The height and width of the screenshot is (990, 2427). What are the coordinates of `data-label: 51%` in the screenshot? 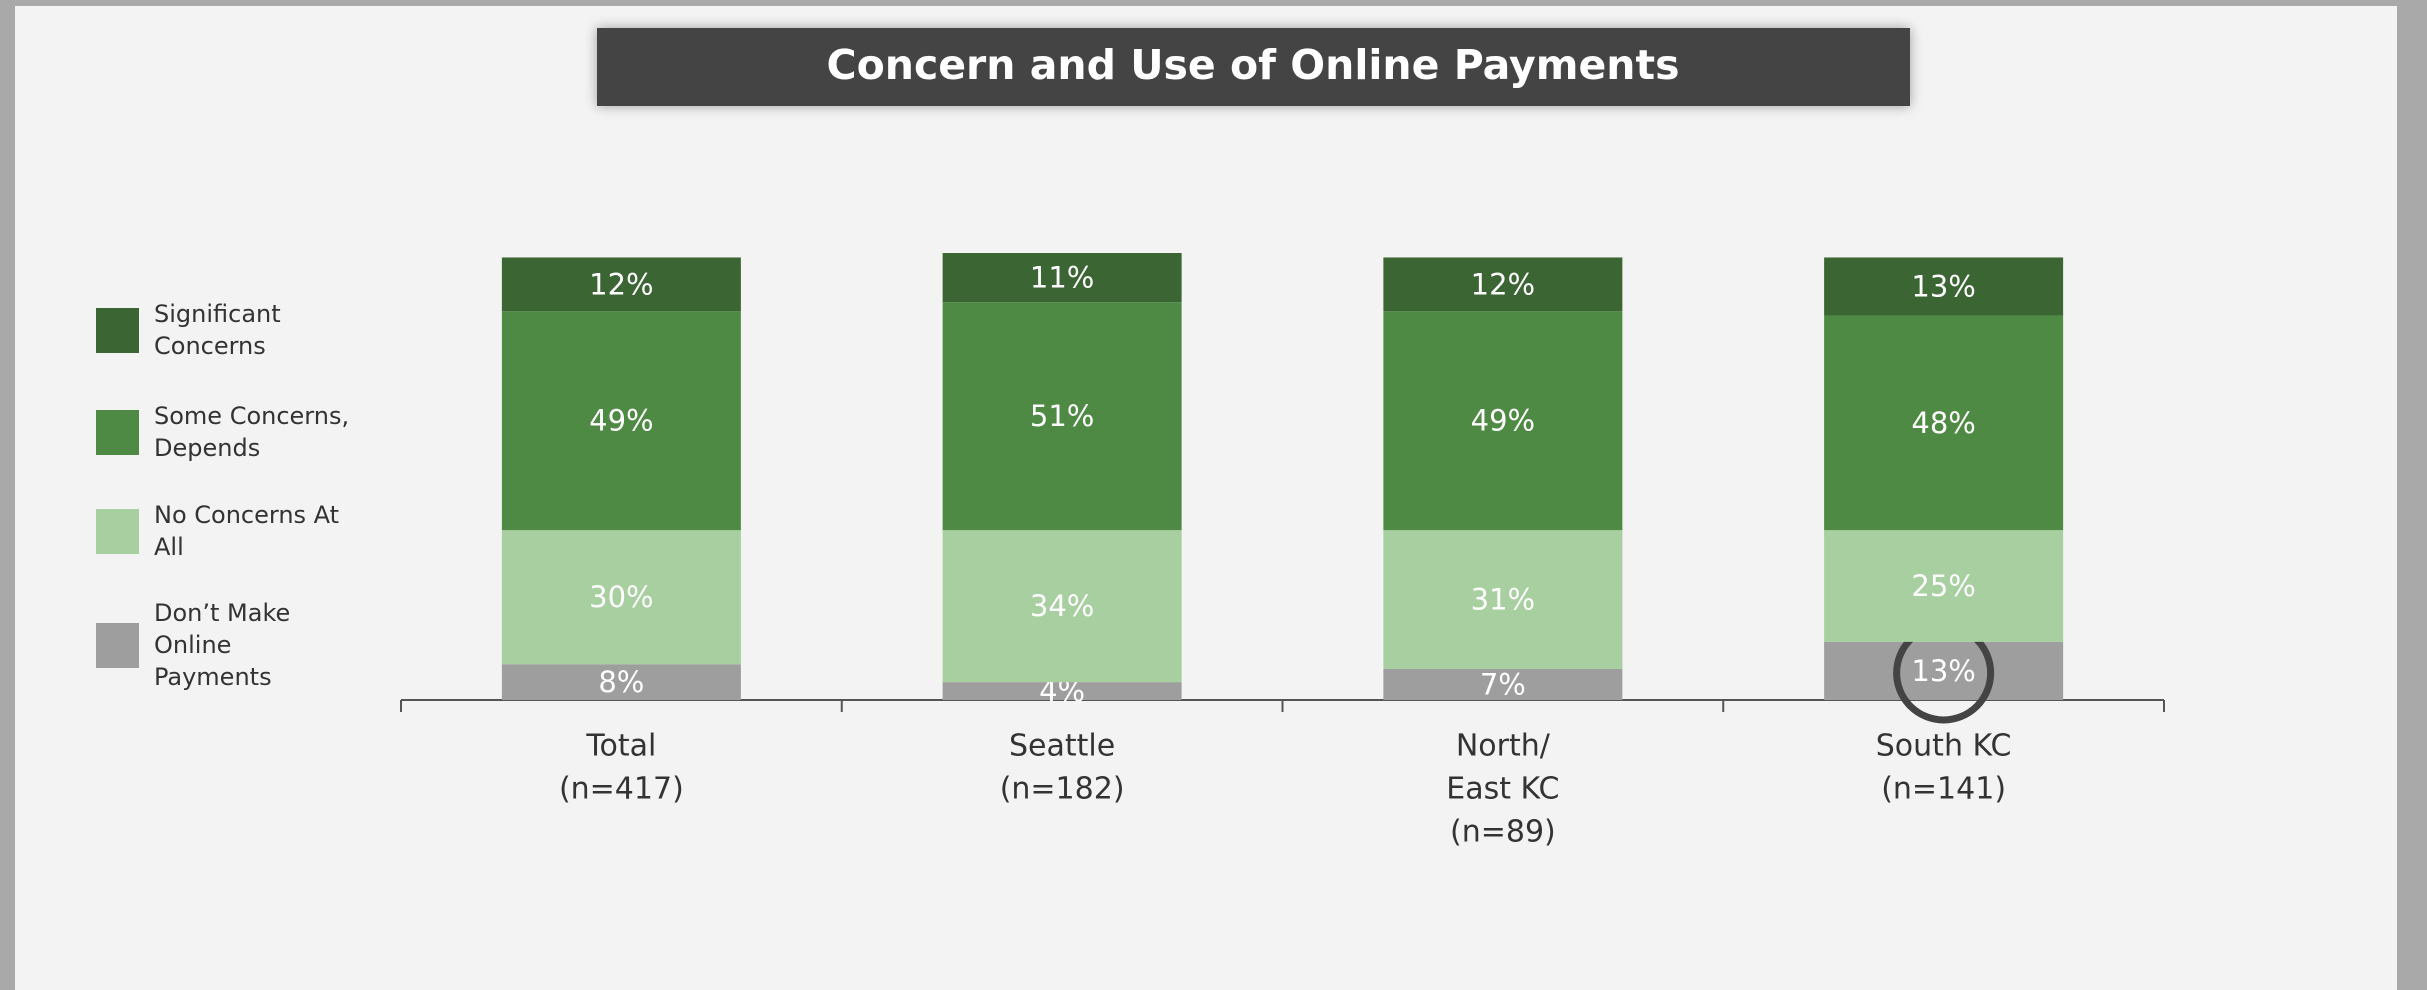 It's located at (1062, 416).